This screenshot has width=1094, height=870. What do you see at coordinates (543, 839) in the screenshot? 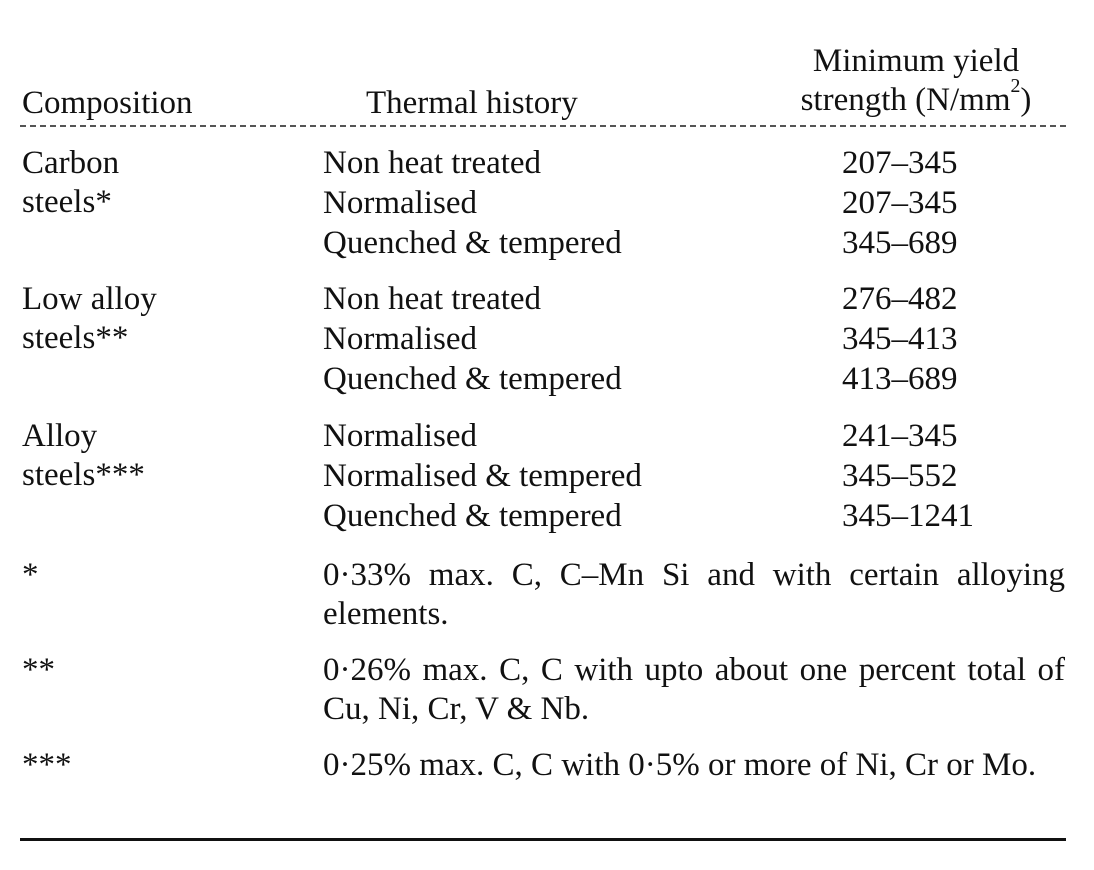
I see `table-bottom-rule` at bounding box center [543, 839].